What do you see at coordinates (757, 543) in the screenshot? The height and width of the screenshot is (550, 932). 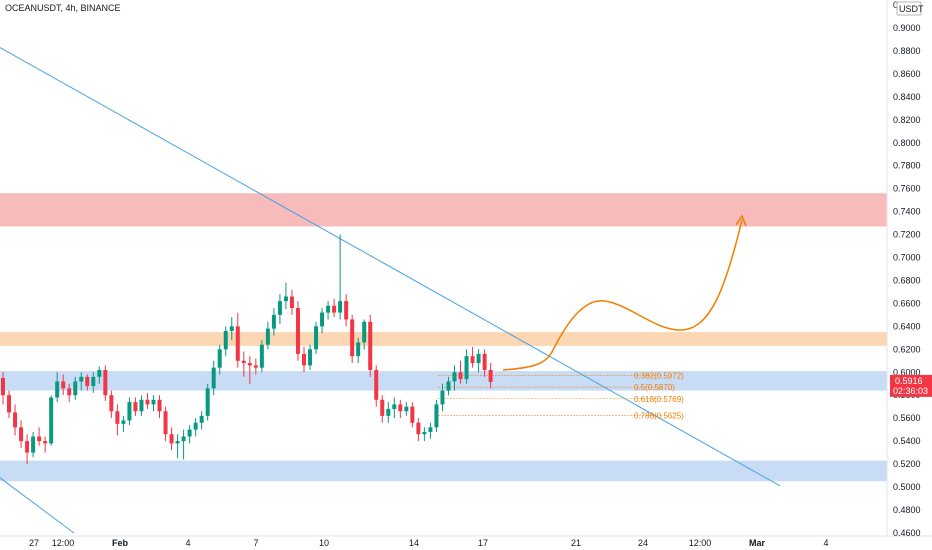 I see `time-tick-label: Mar` at bounding box center [757, 543].